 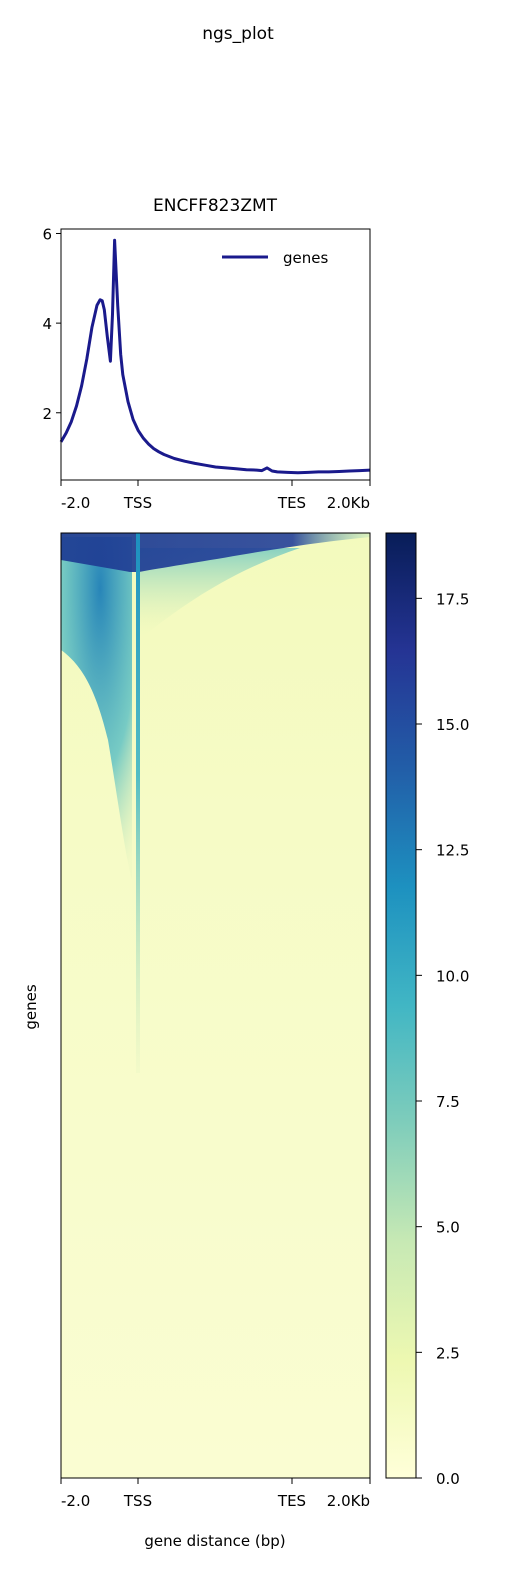 I want to click on profile-series-genes, so click(x=215, y=356).